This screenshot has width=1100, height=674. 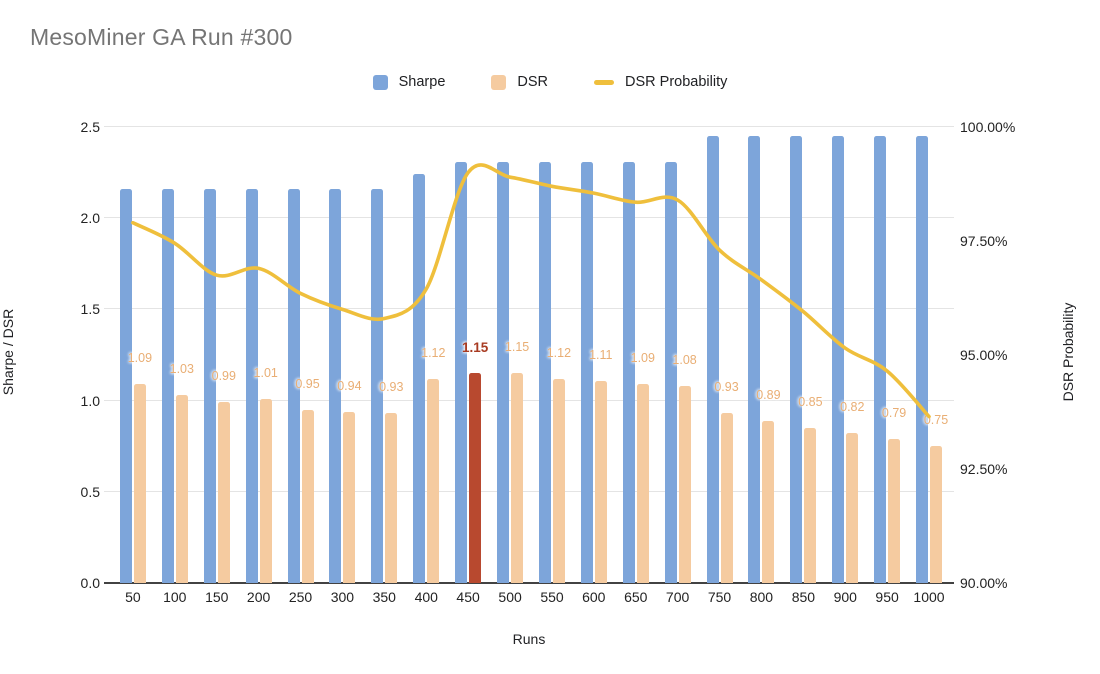 What do you see at coordinates (810, 402) in the screenshot?
I see `dsr-data-label: 0.85` at bounding box center [810, 402].